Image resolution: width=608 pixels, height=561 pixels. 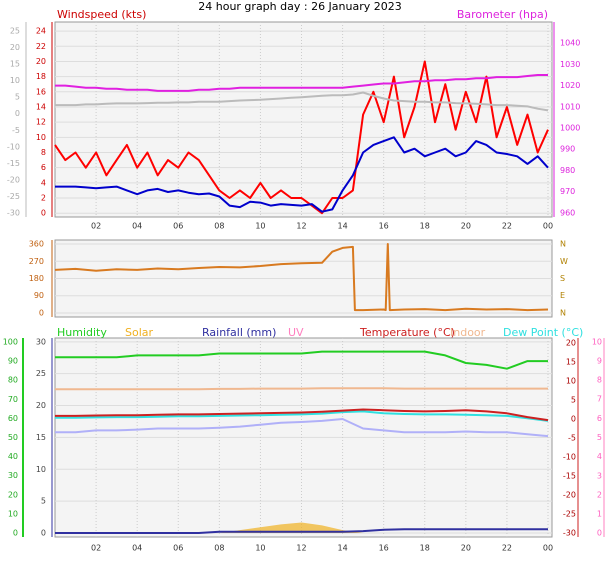 What do you see at coordinates (599, 514) in the screenshot?
I see `y-tick-label: 1` at bounding box center [599, 514].